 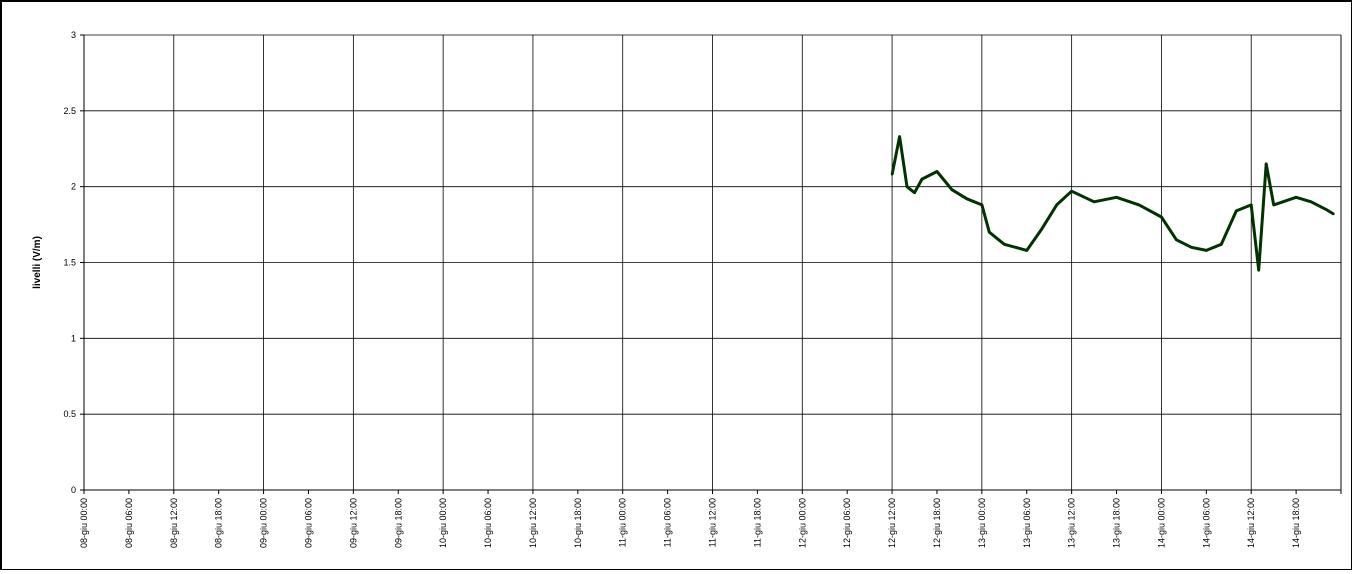 I want to click on series-line, so click(x=1112, y=203).